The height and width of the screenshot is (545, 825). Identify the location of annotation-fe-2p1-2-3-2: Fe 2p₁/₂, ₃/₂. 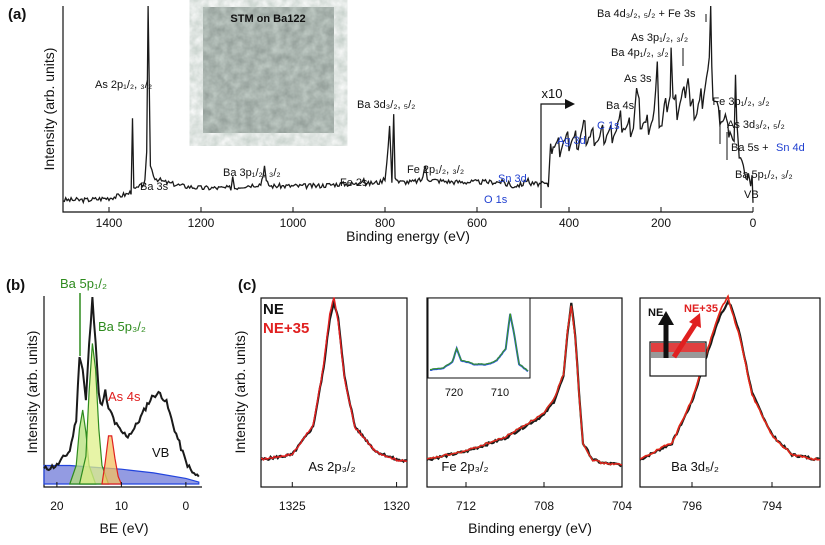
(435, 170).